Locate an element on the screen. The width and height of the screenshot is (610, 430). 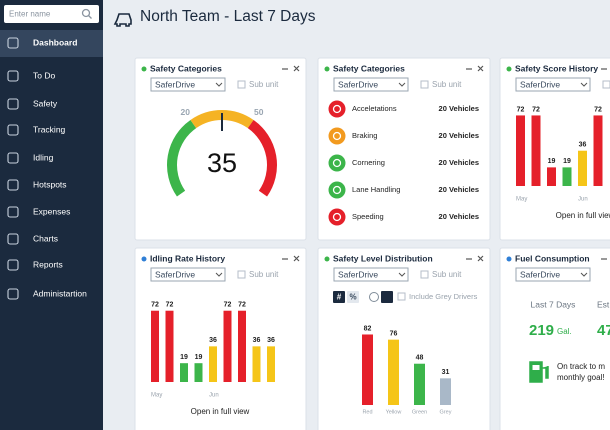
checkbox-label: Sub unit is located at coordinates (264, 274).